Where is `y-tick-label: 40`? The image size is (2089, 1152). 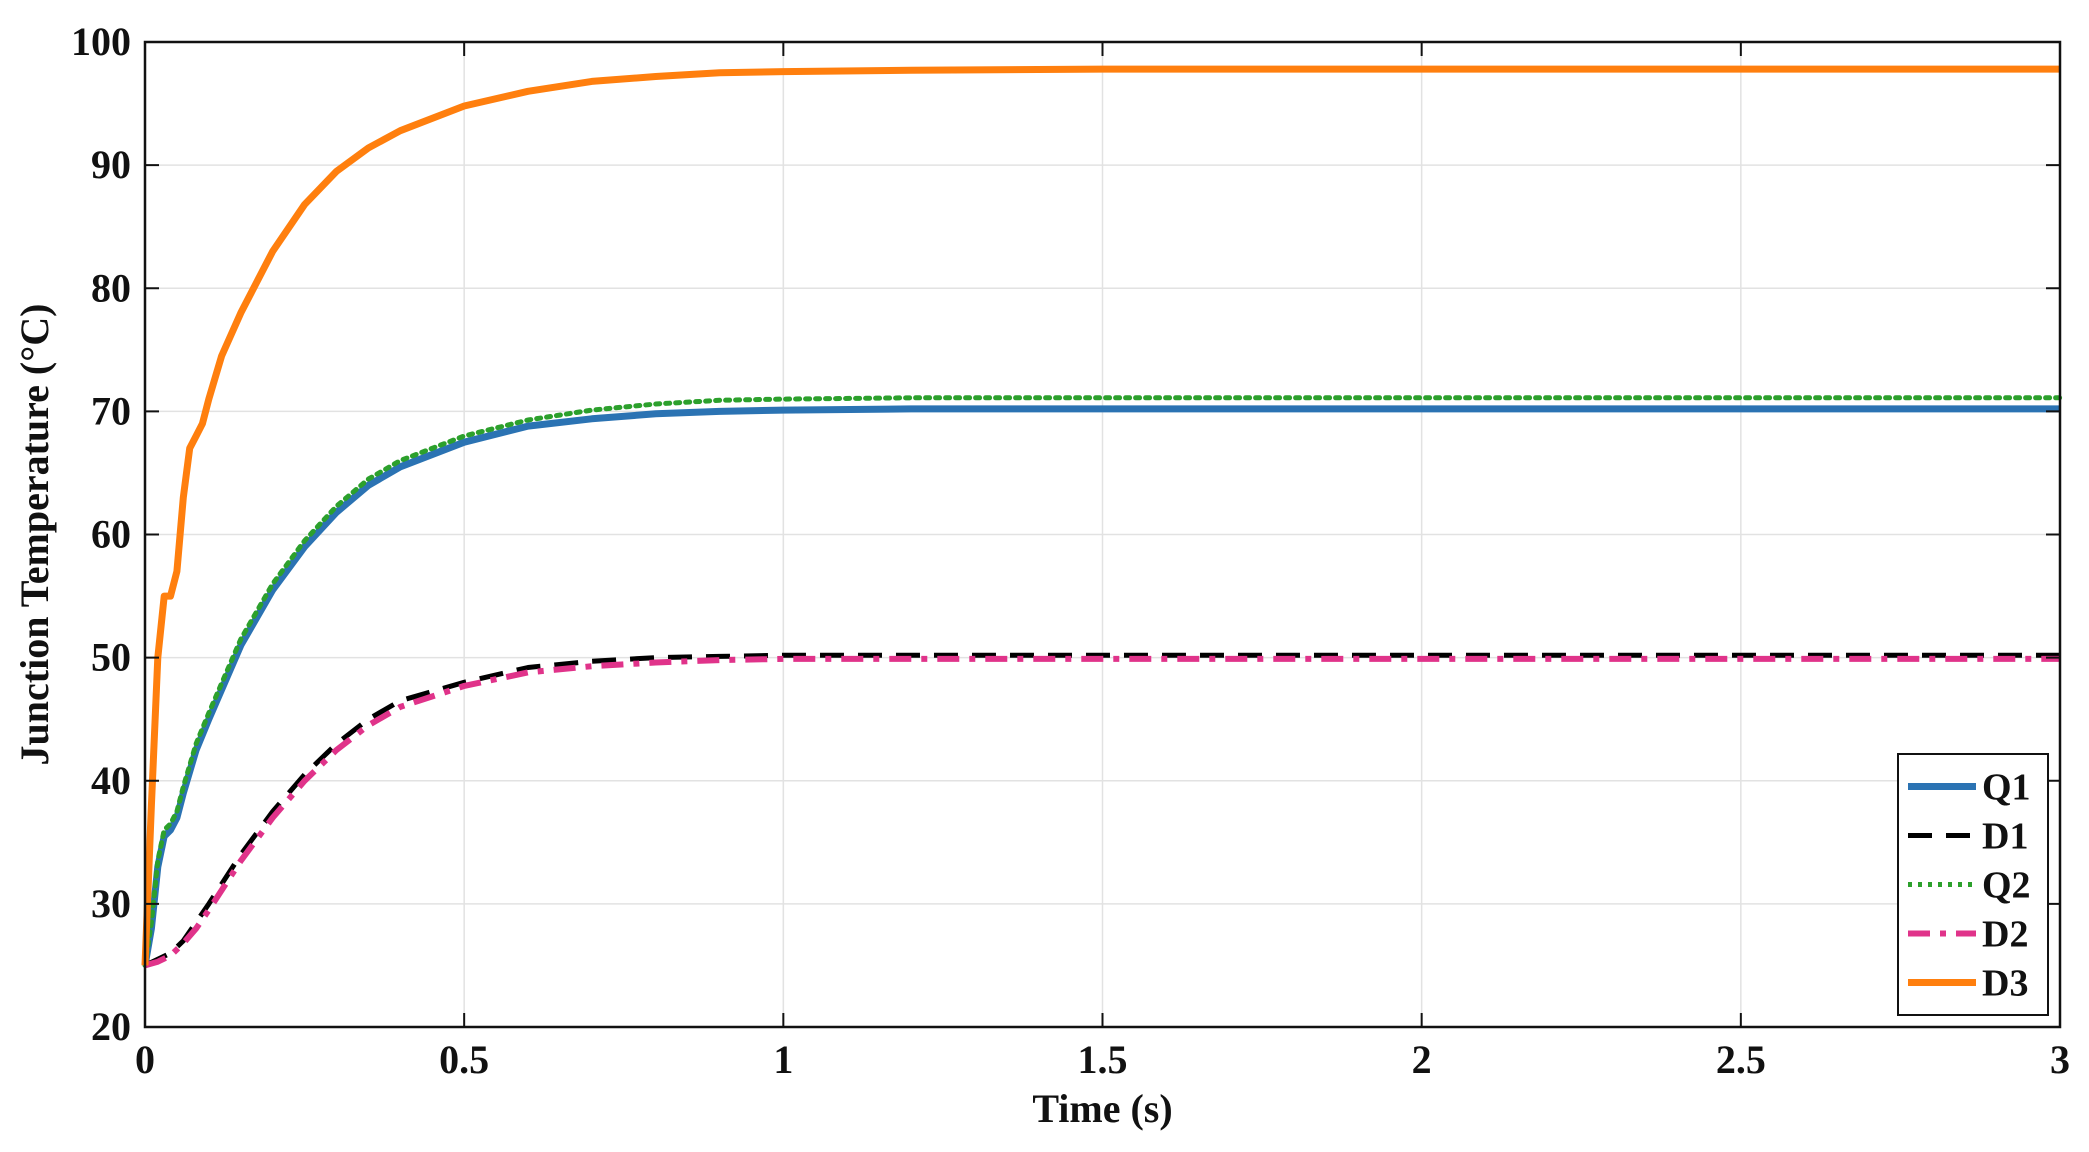 y-tick-label: 40 is located at coordinates (111, 780).